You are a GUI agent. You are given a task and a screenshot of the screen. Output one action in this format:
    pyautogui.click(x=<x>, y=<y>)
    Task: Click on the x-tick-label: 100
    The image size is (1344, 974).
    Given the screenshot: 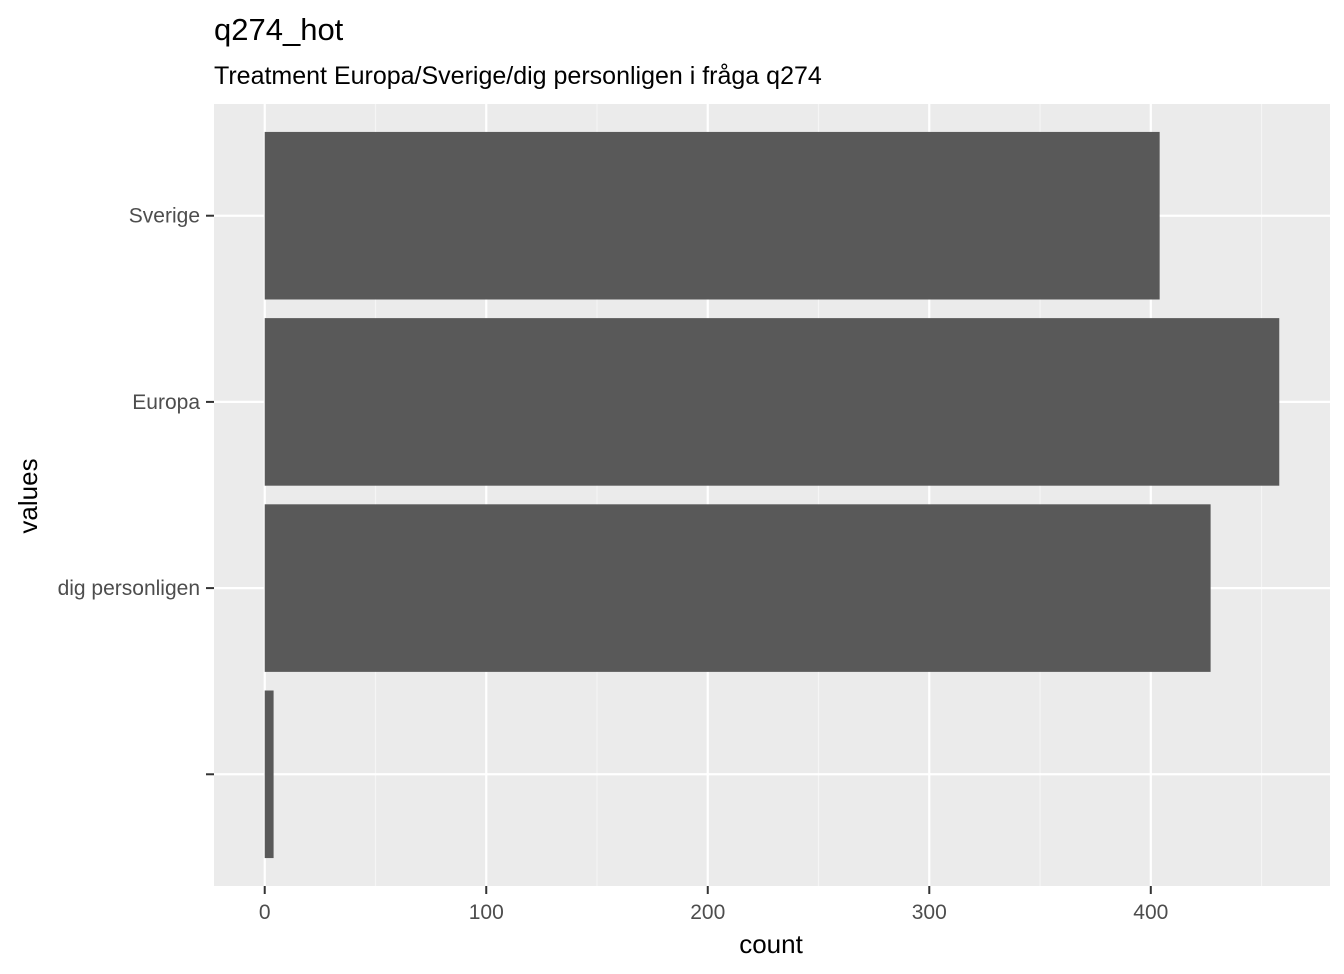 What is the action you would take?
    pyautogui.click(x=486, y=912)
    